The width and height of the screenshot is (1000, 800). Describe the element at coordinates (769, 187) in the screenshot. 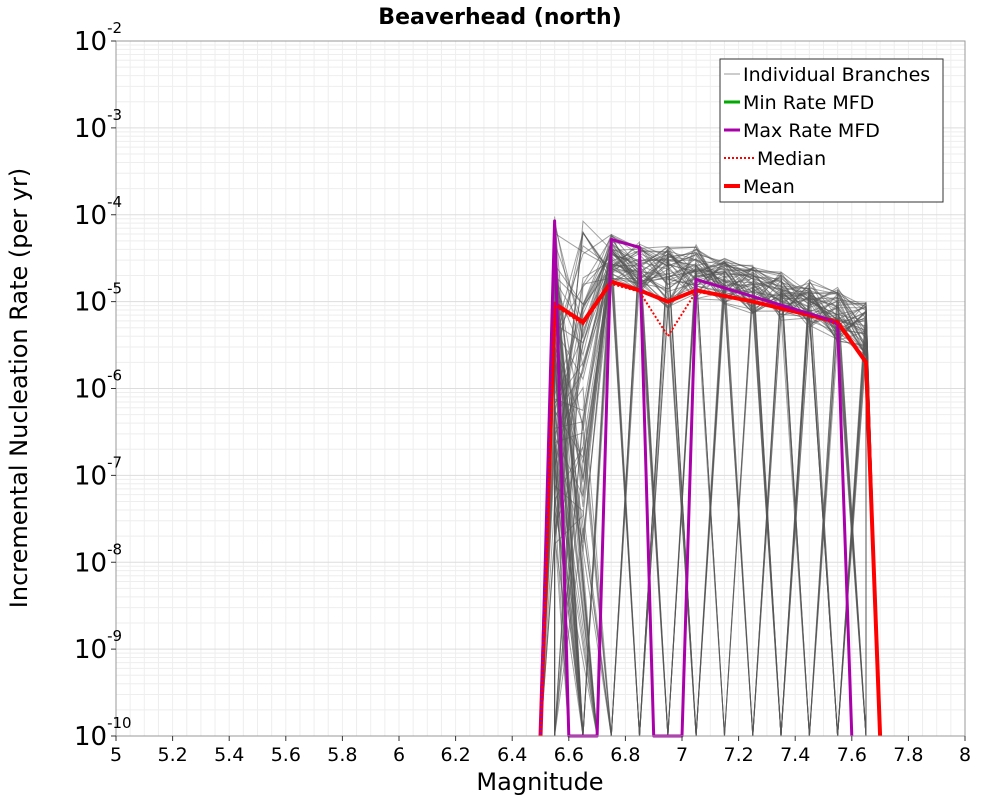

I see `legend-label: Mean` at that location.